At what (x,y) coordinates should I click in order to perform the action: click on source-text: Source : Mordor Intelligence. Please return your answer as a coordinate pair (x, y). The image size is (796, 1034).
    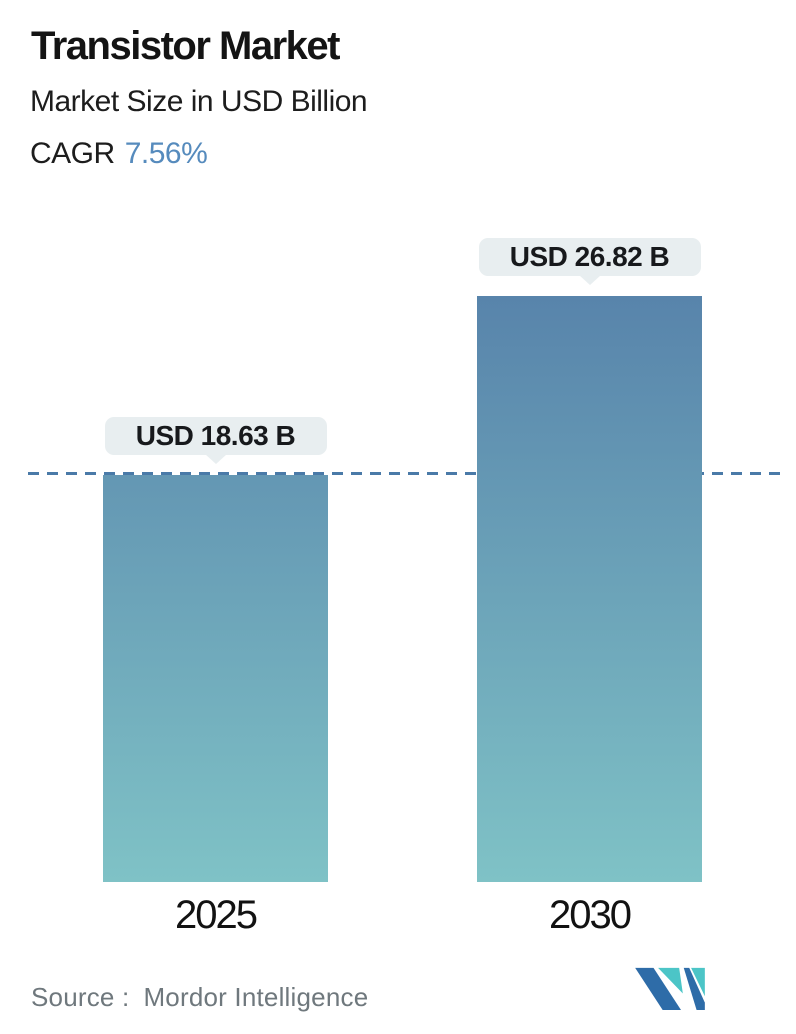
    Looking at the image, I should click on (199, 997).